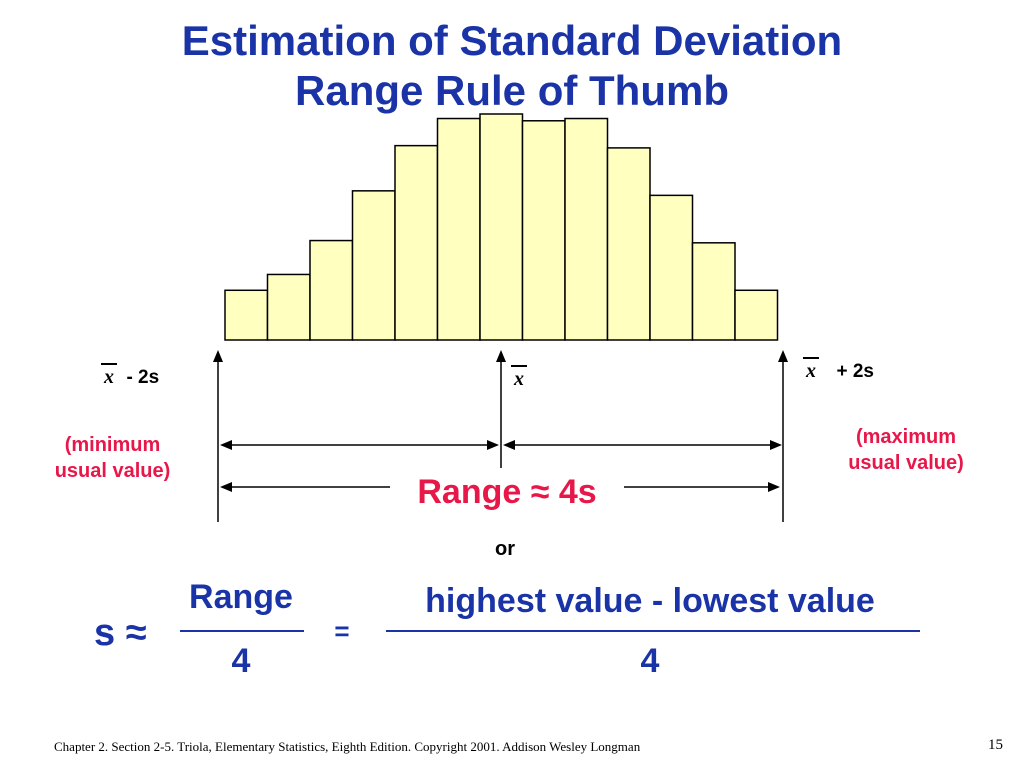  Describe the element at coordinates (501, 445) in the screenshot. I see `two-s-arrows` at that location.